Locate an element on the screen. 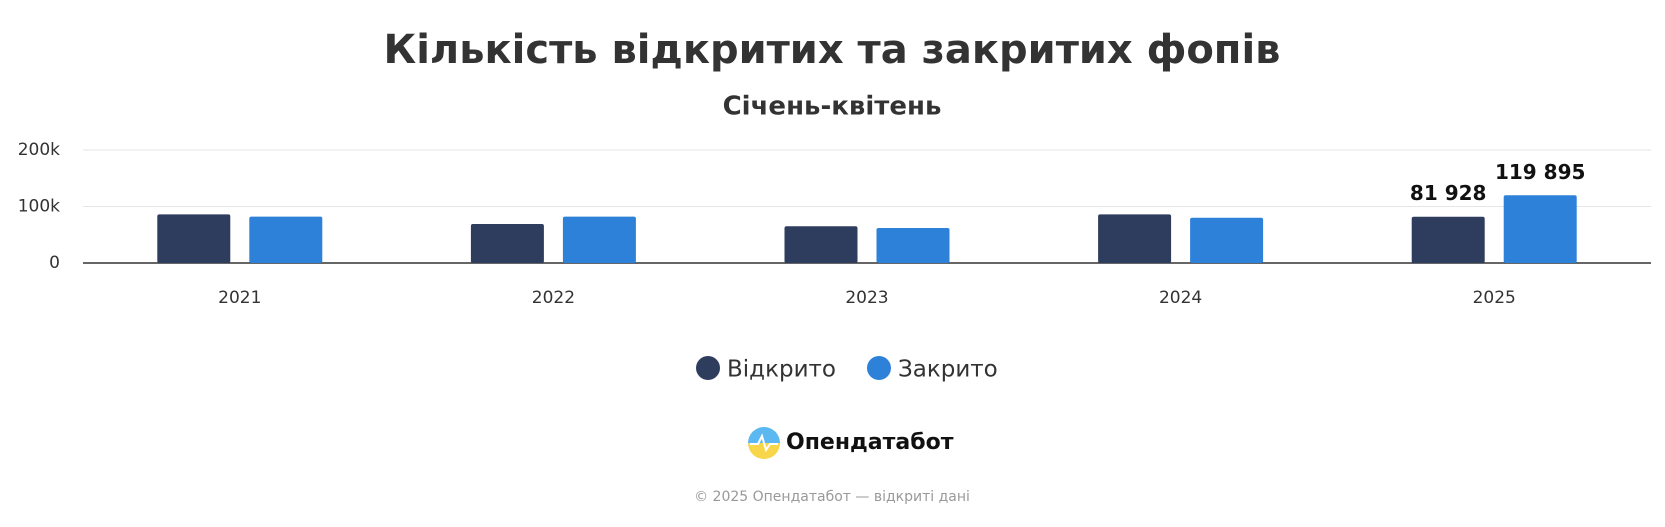 The height and width of the screenshot is (527, 1665). brand-logo is located at coordinates (764, 443).